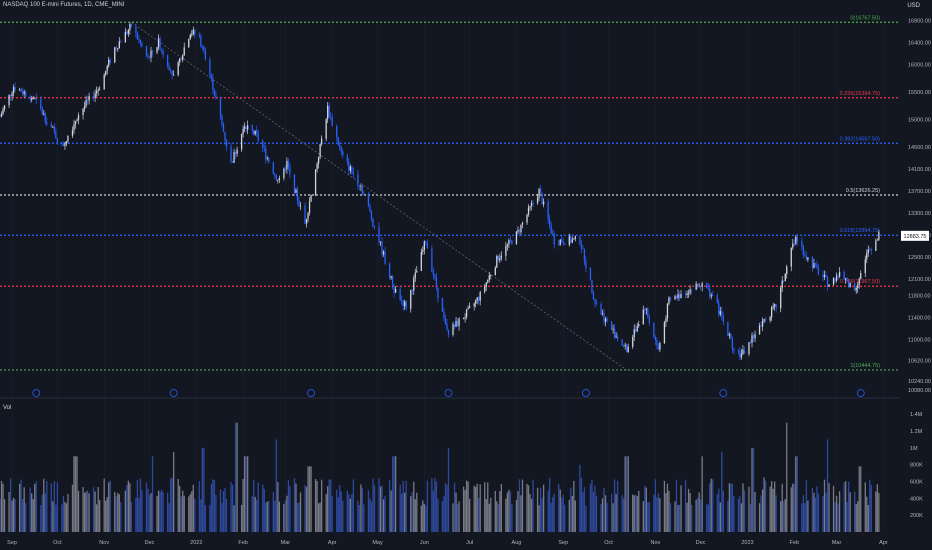  Describe the element at coordinates (916, 432) in the screenshot. I see `volume-tick-label: 1.2M` at that location.